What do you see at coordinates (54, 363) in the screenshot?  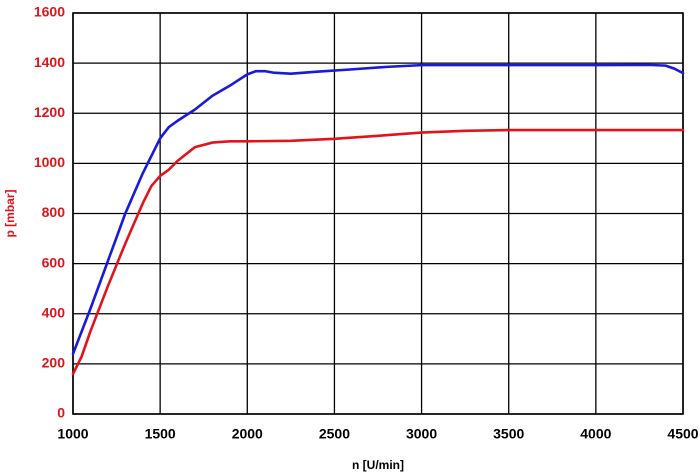 I see `y-tick-label: 200` at bounding box center [54, 363].